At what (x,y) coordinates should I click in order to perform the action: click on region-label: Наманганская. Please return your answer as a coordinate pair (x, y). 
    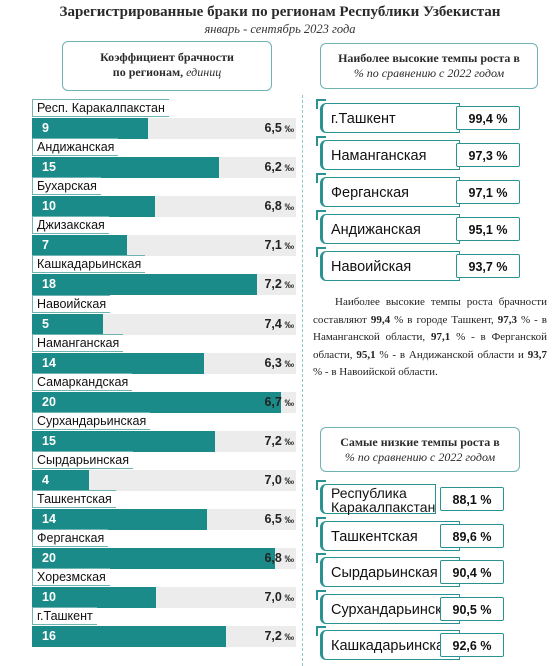
    Looking at the image, I should click on (78, 343).